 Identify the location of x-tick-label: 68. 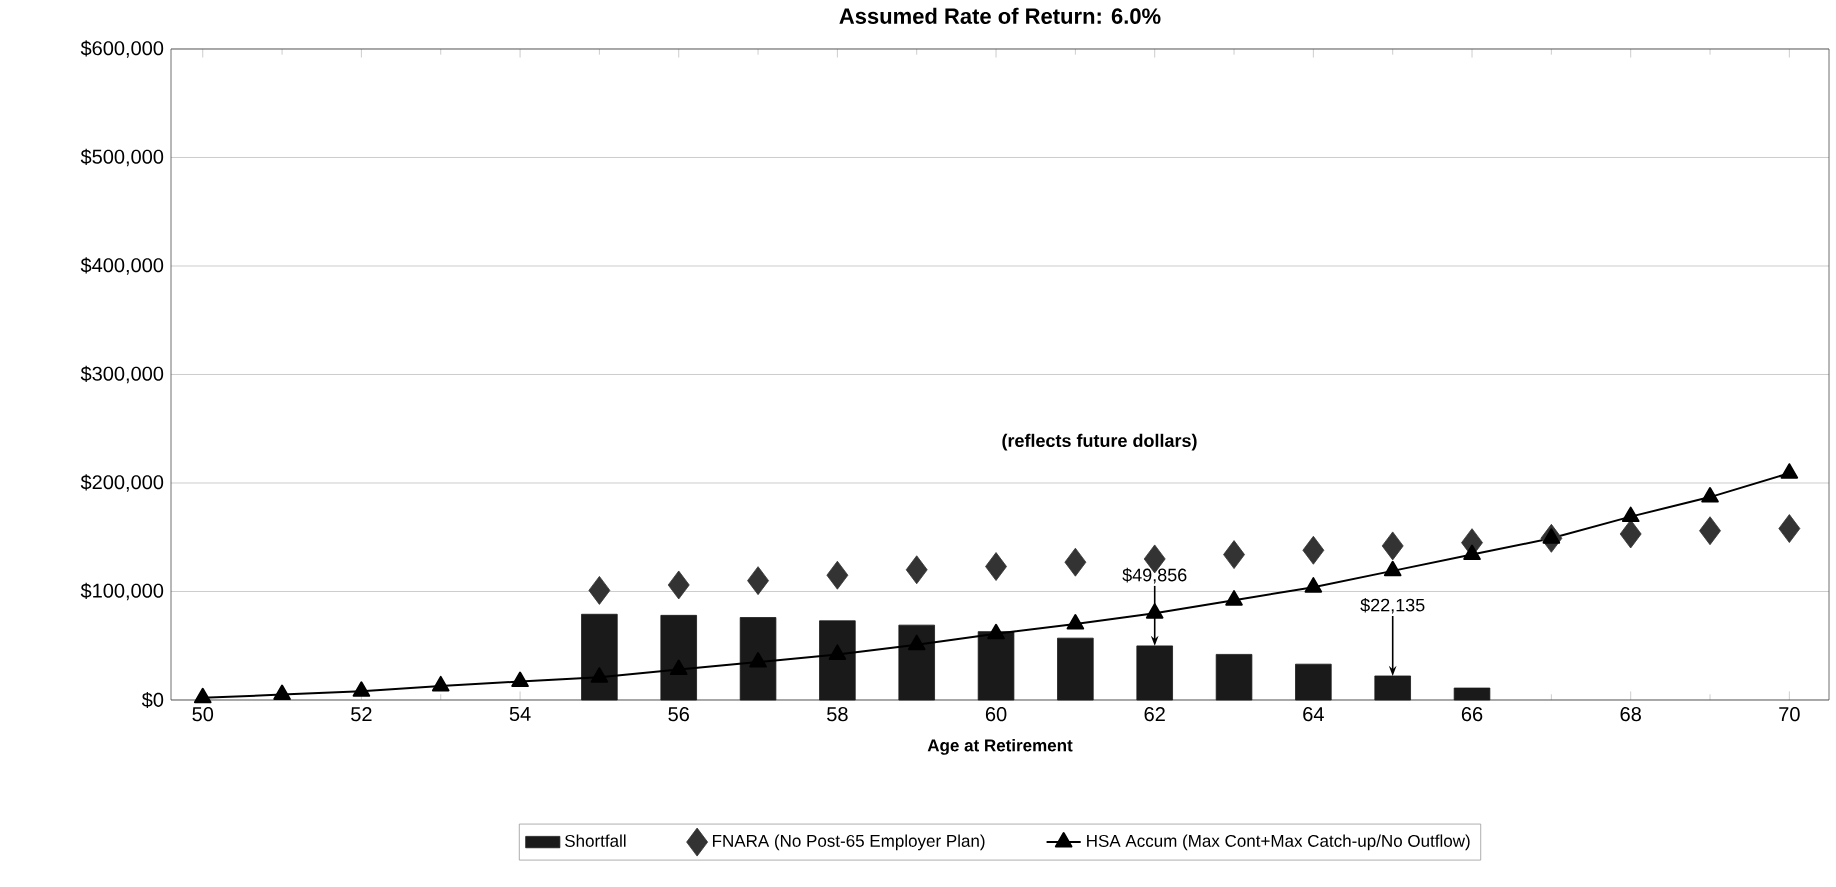
(1630, 714).